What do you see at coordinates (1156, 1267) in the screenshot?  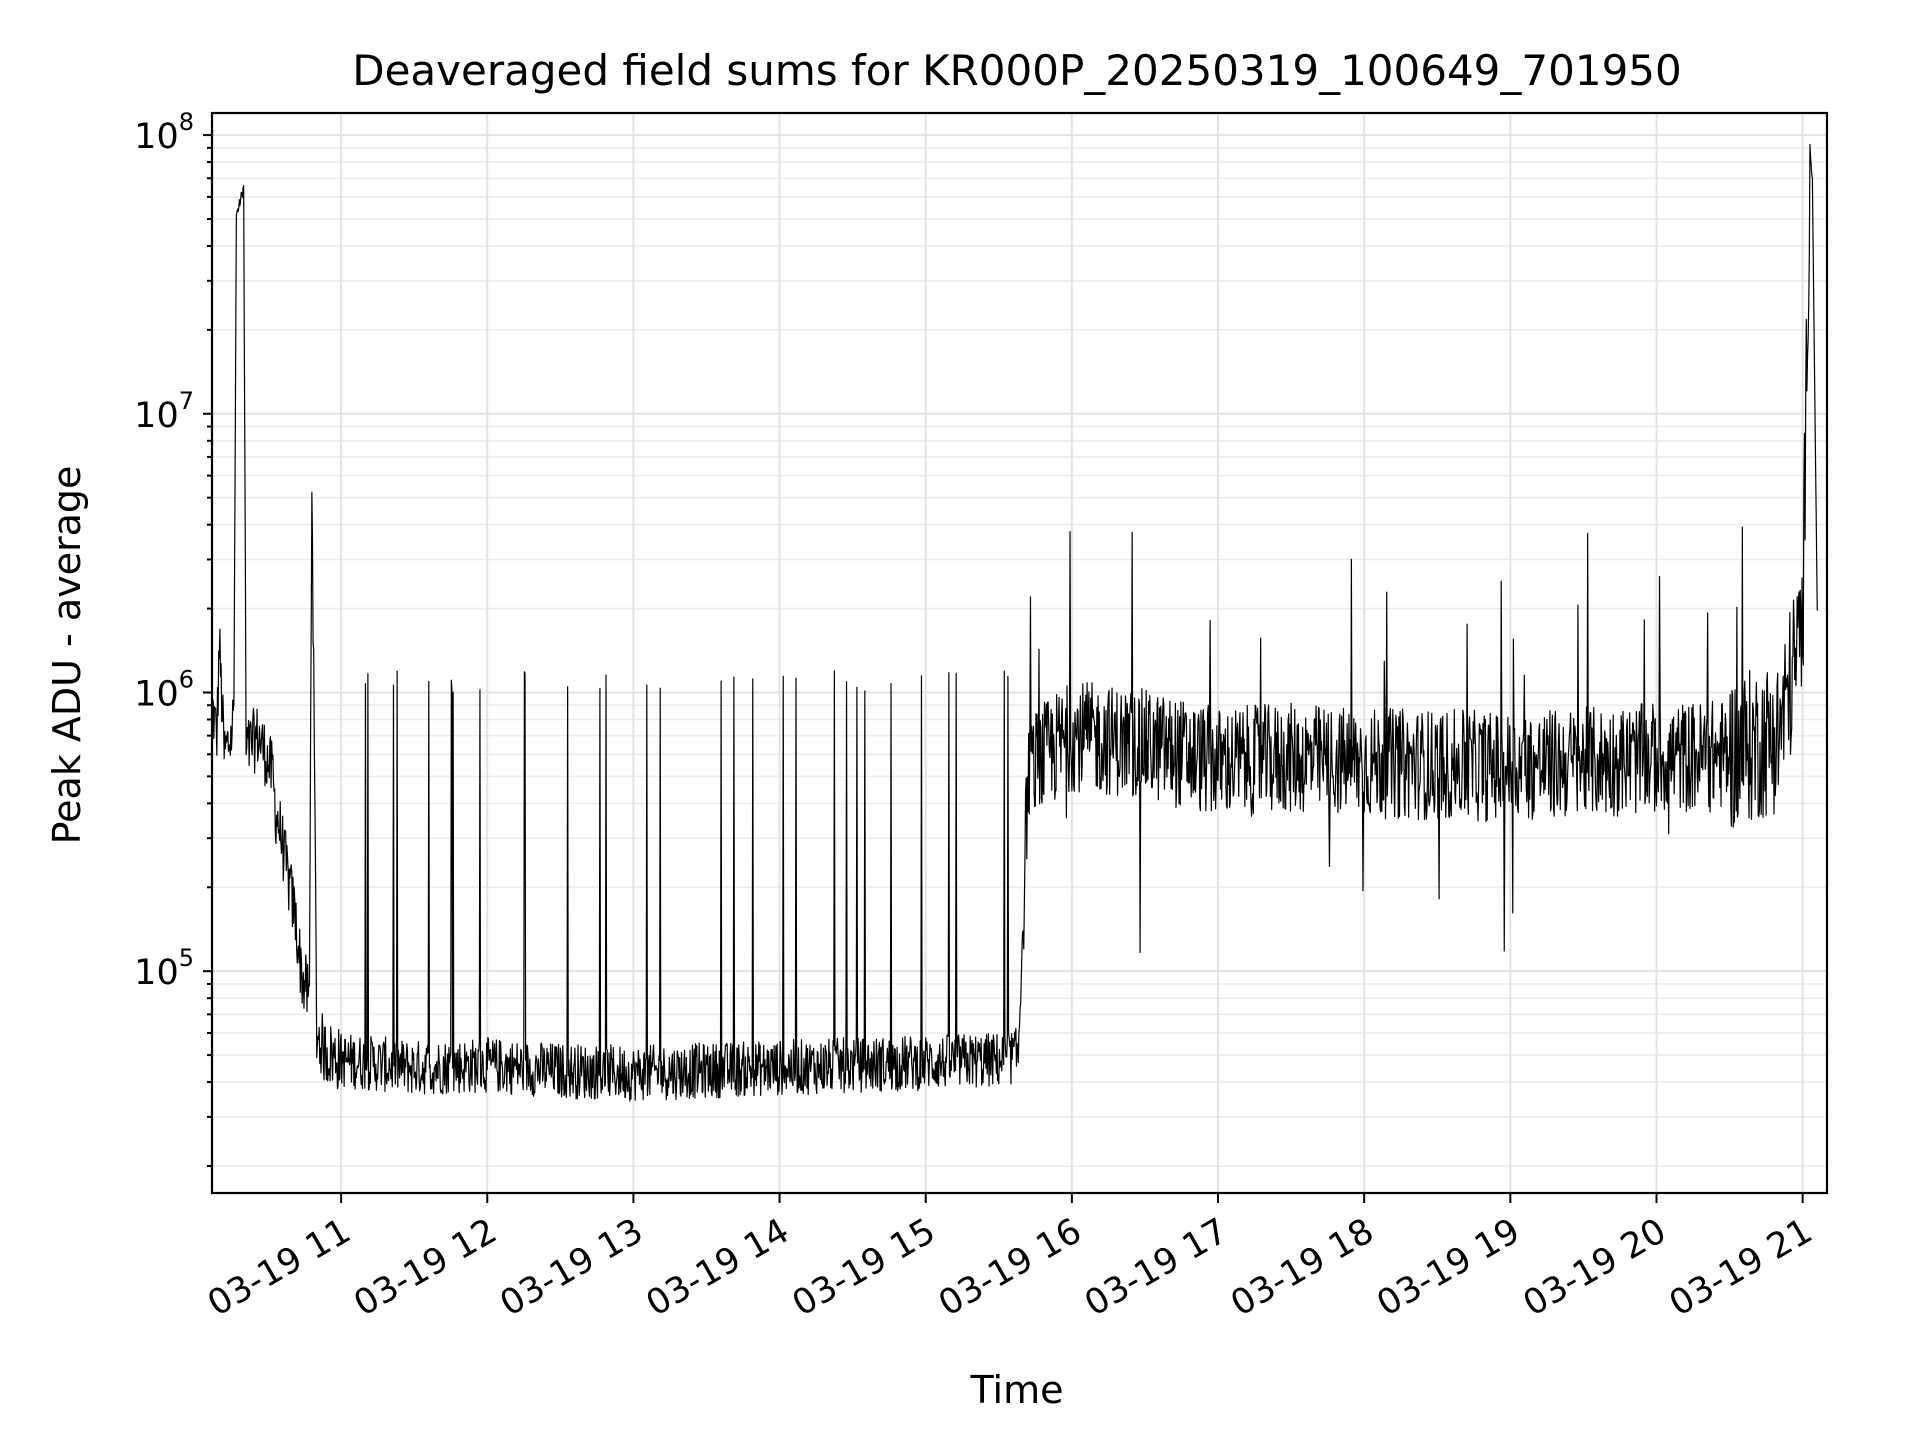 I see `x-tick-label: 03-19 17` at bounding box center [1156, 1267].